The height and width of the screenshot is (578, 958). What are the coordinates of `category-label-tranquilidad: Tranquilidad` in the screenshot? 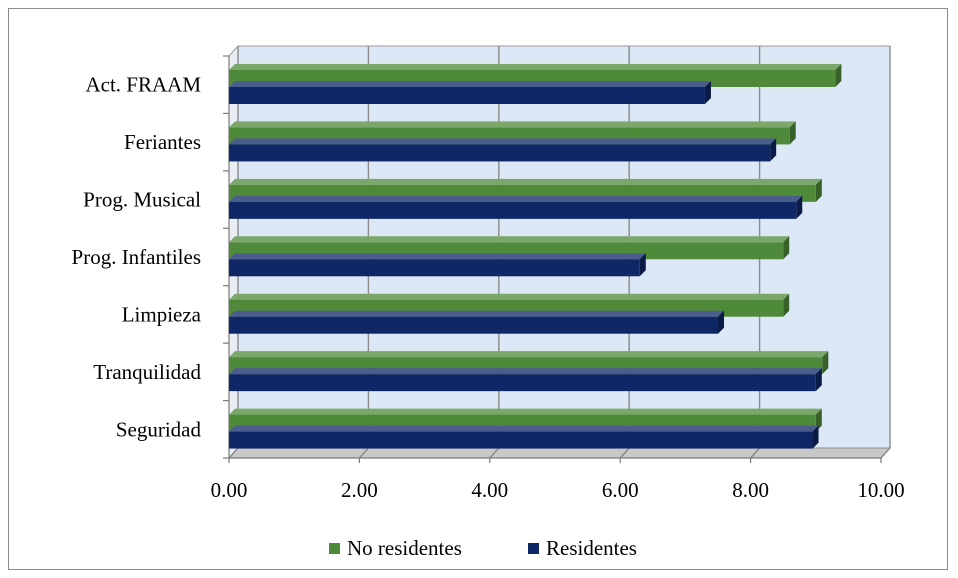 It's located at (147, 372).